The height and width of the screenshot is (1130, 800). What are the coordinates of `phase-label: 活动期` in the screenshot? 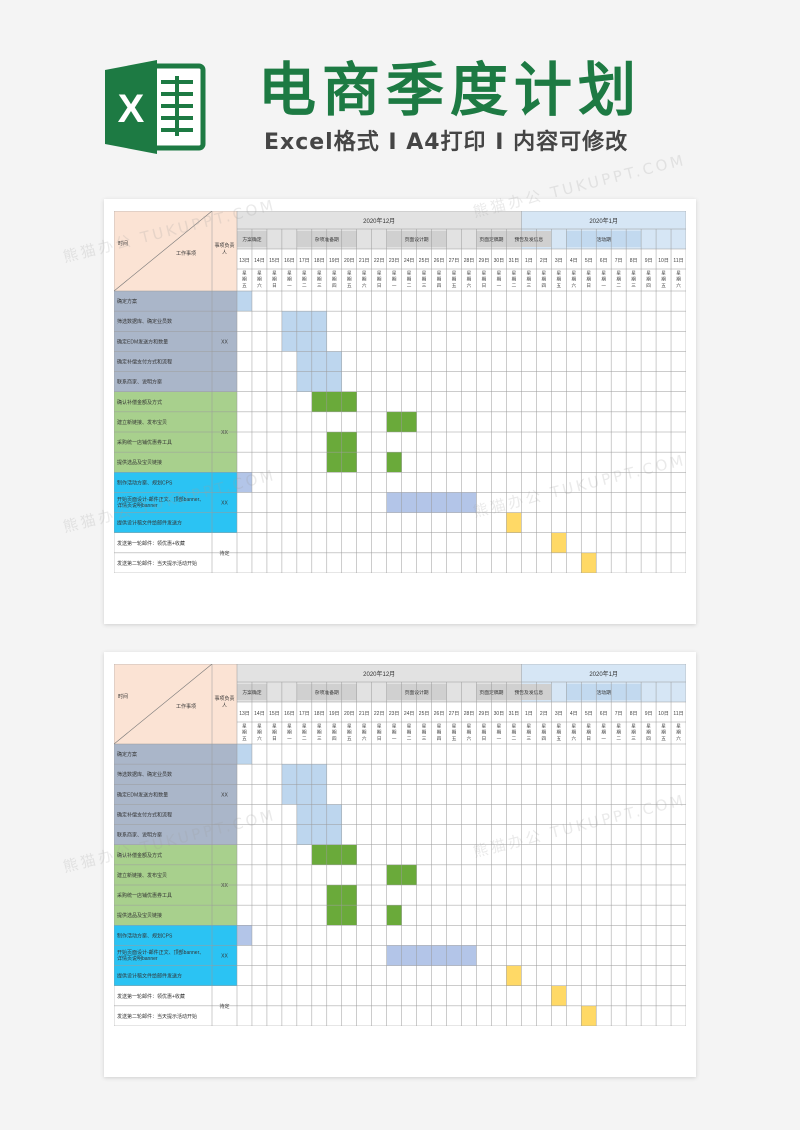 It's located at (603, 239).